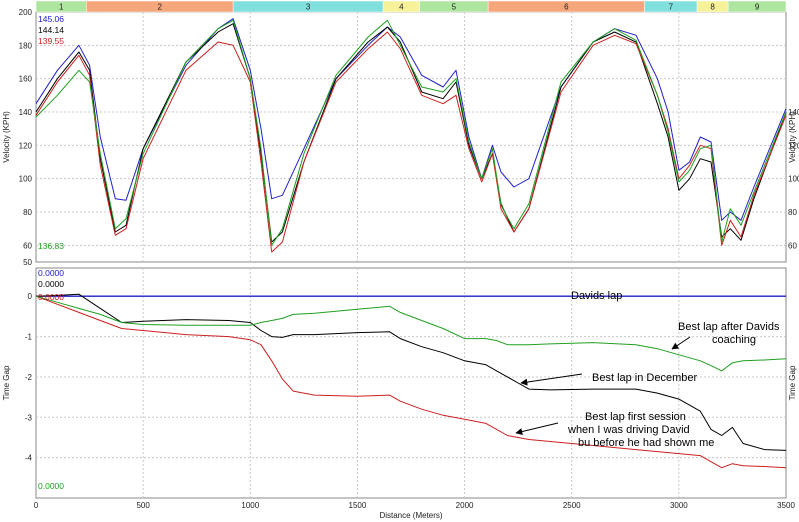 This screenshot has height=522, width=799. I want to click on arrow-first-session, so click(537, 428).